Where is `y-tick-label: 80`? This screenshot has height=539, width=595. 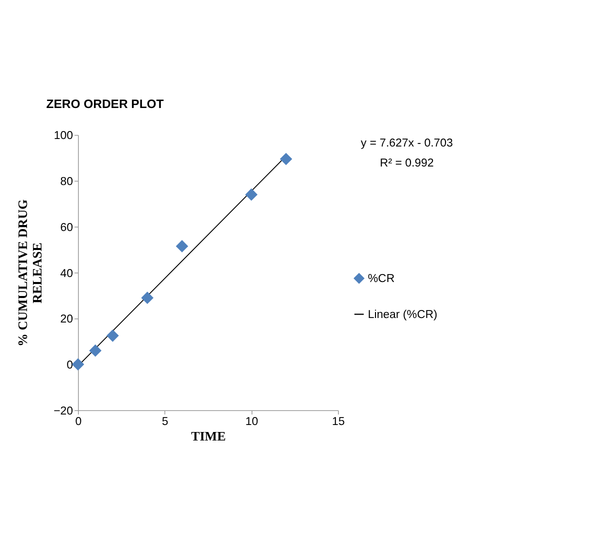 y-tick-label: 80 is located at coordinates (67, 182).